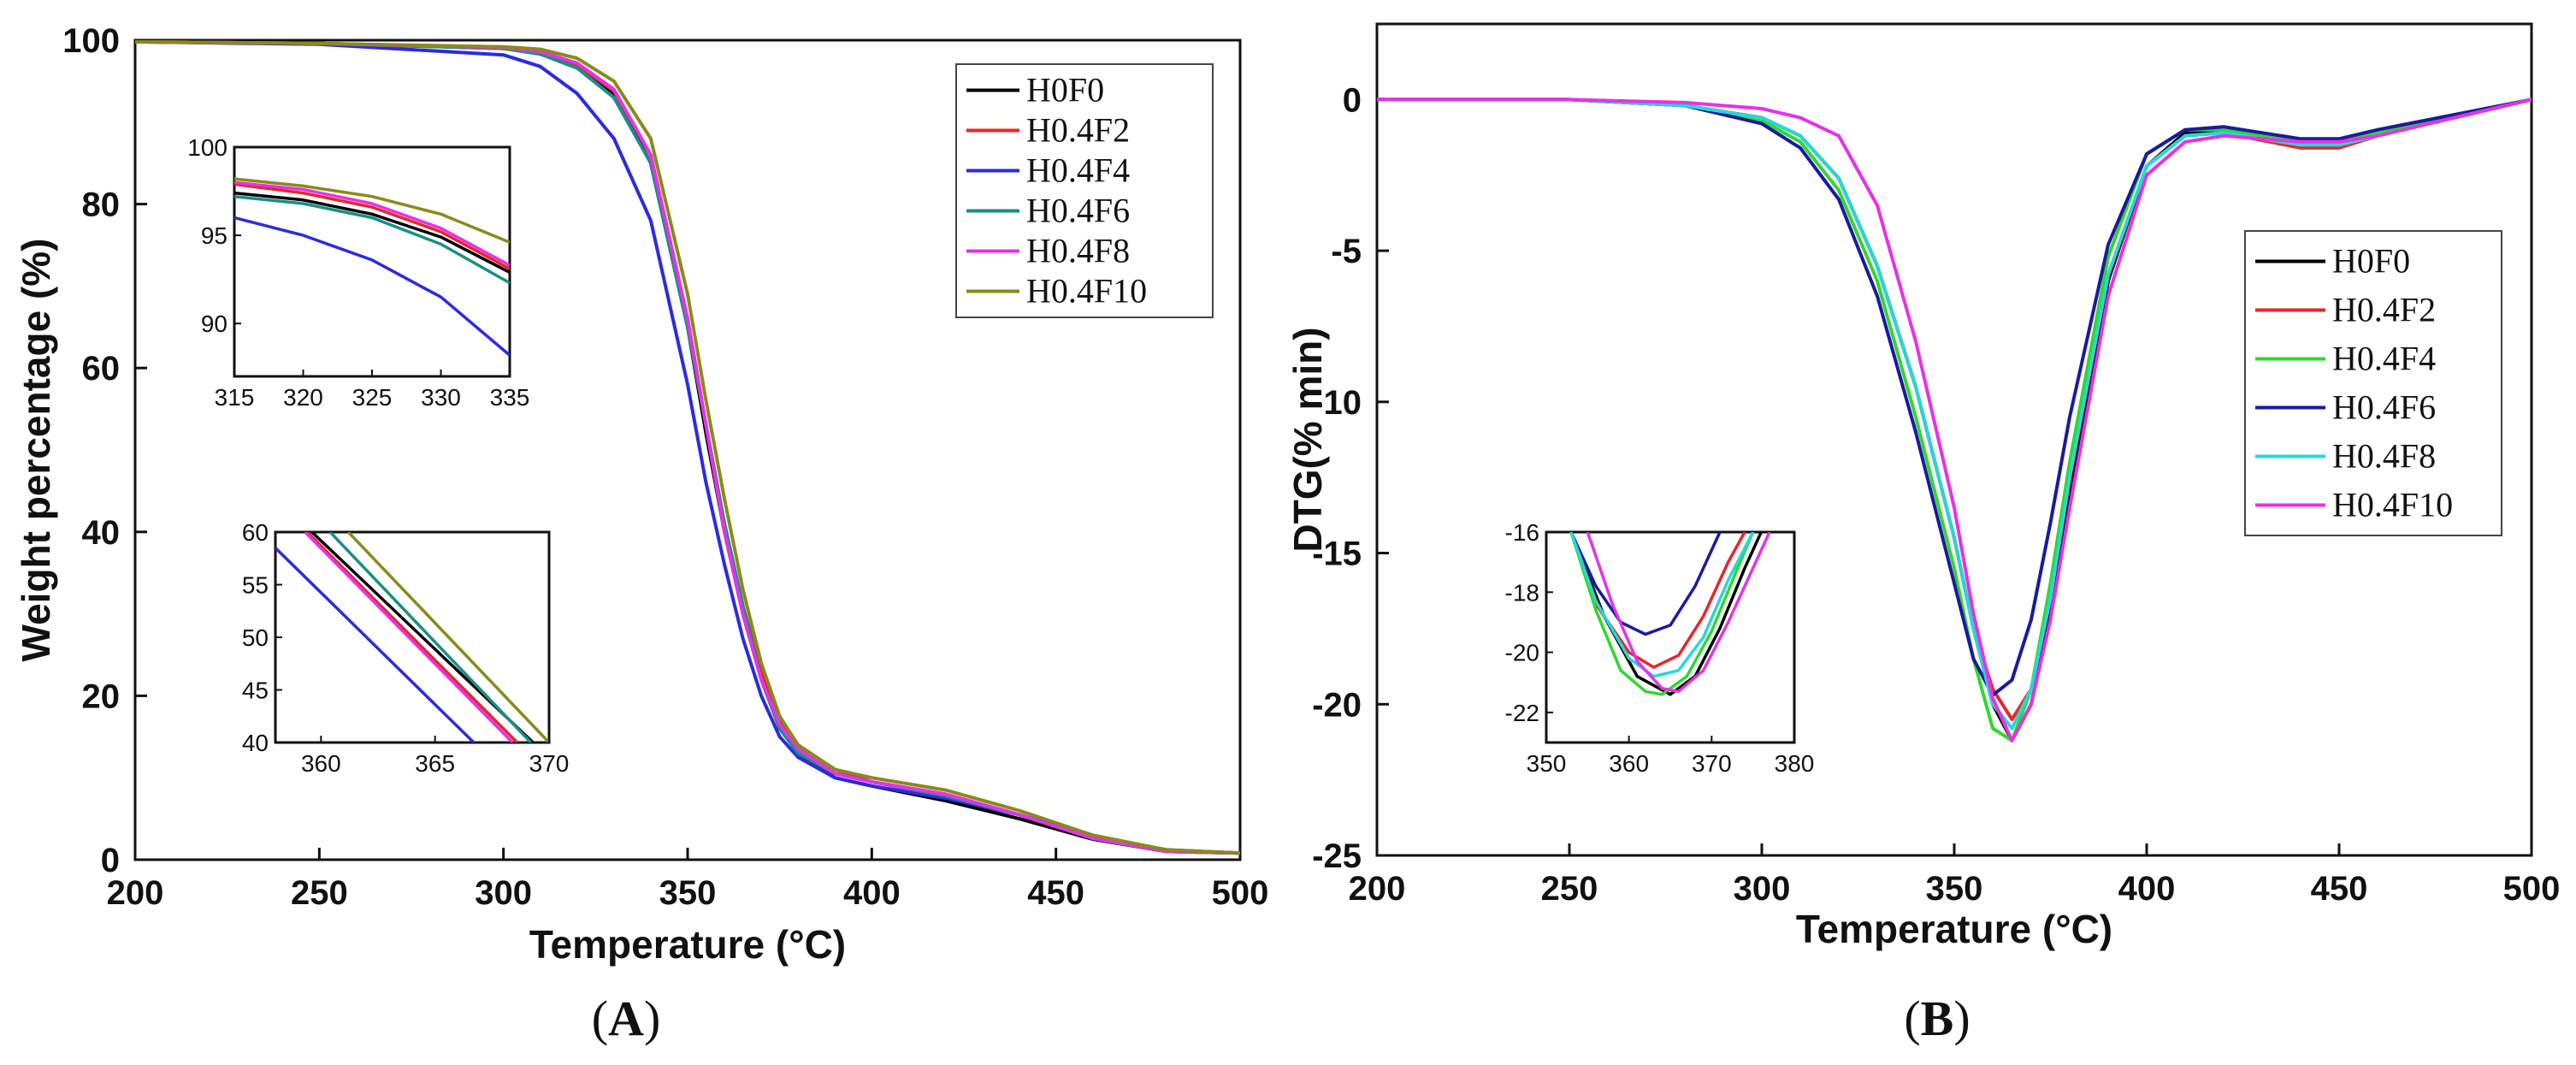  What do you see at coordinates (1337, 705) in the screenshot?
I see `y-tick-label: -20` at bounding box center [1337, 705].